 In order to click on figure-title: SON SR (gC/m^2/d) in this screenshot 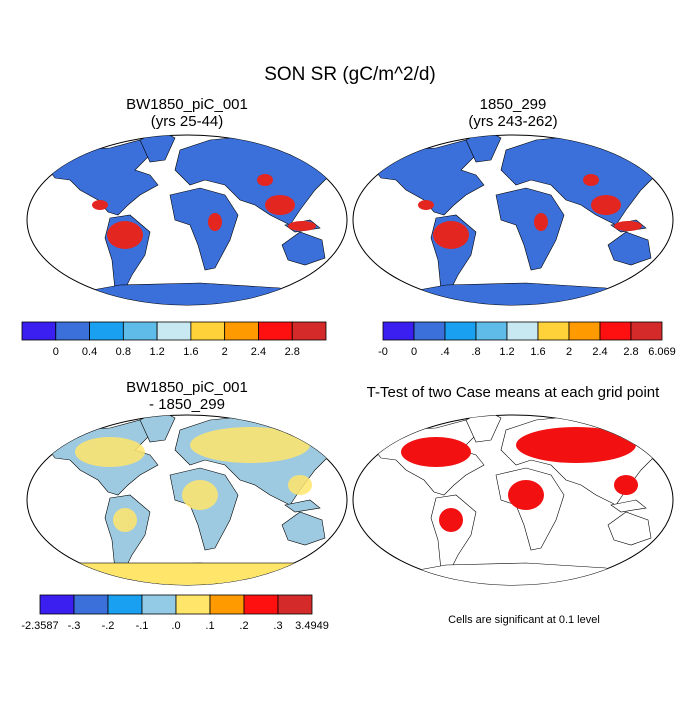, I will do `click(350, 74)`.